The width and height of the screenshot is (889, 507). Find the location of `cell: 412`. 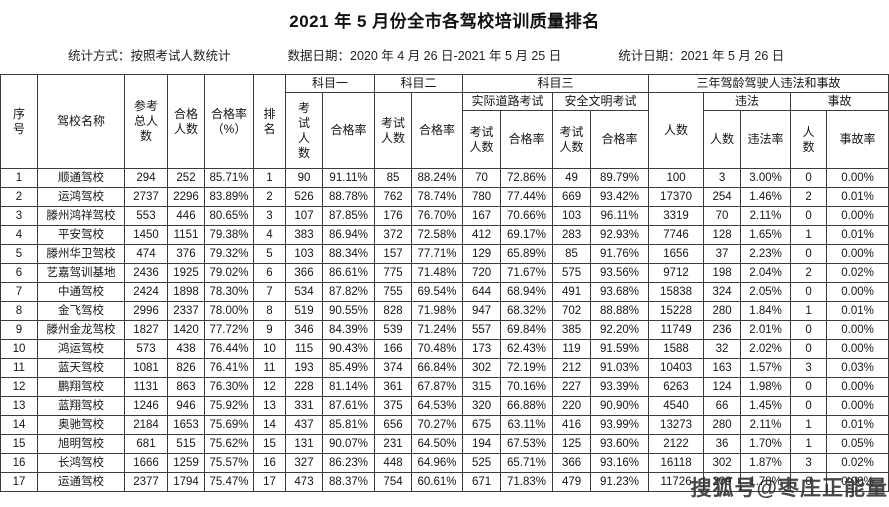

cell: 412 is located at coordinates (482, 235).